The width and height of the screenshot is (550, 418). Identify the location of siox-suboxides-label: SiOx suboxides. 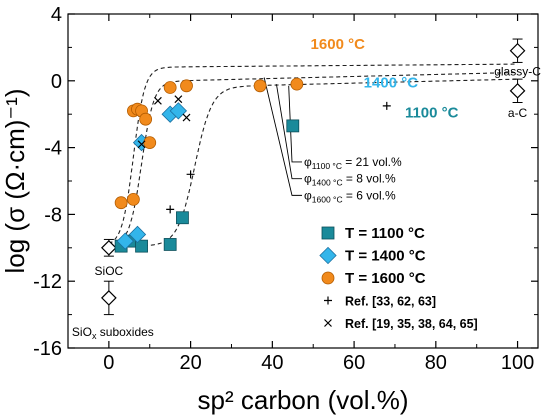
(113, 333).